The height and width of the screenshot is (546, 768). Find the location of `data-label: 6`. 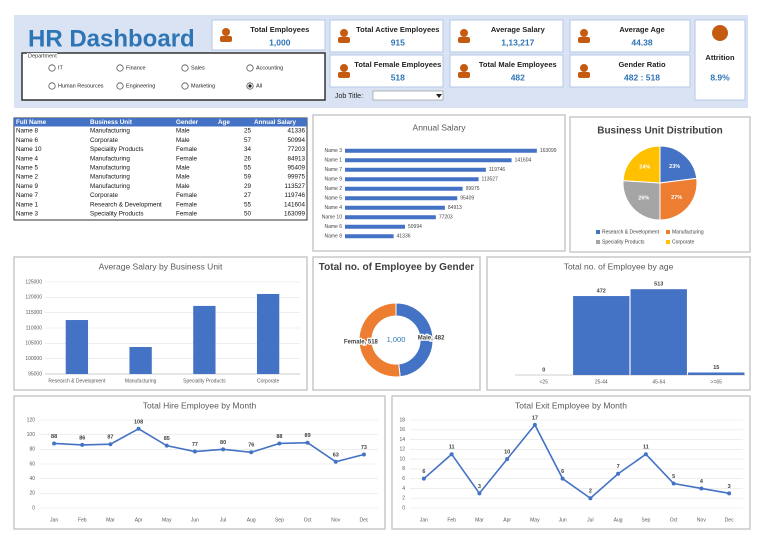

data-label: 6 is located at coordinates (423, 472).